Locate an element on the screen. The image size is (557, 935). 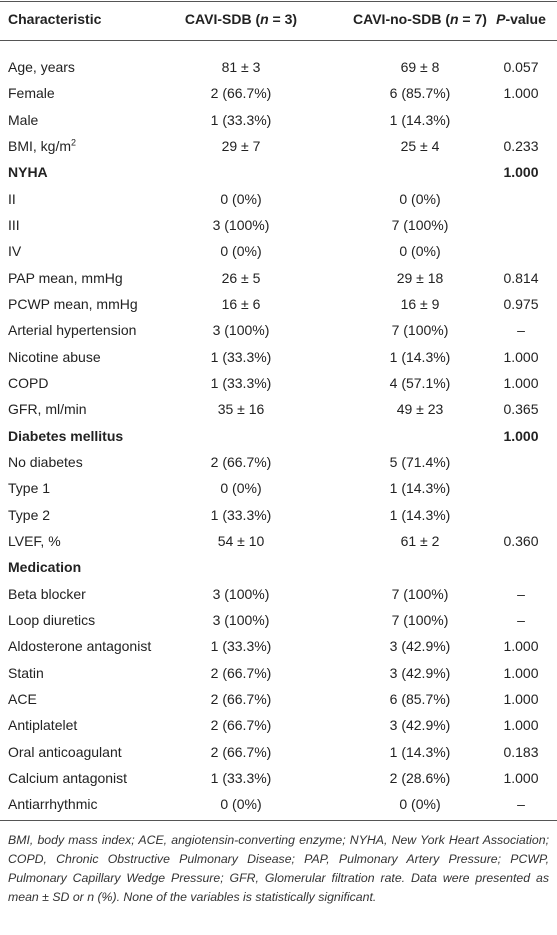
table-row: COPD 1 (33.3%) 4 (57.1%) 1.000 is located at coordinates (278, 383).